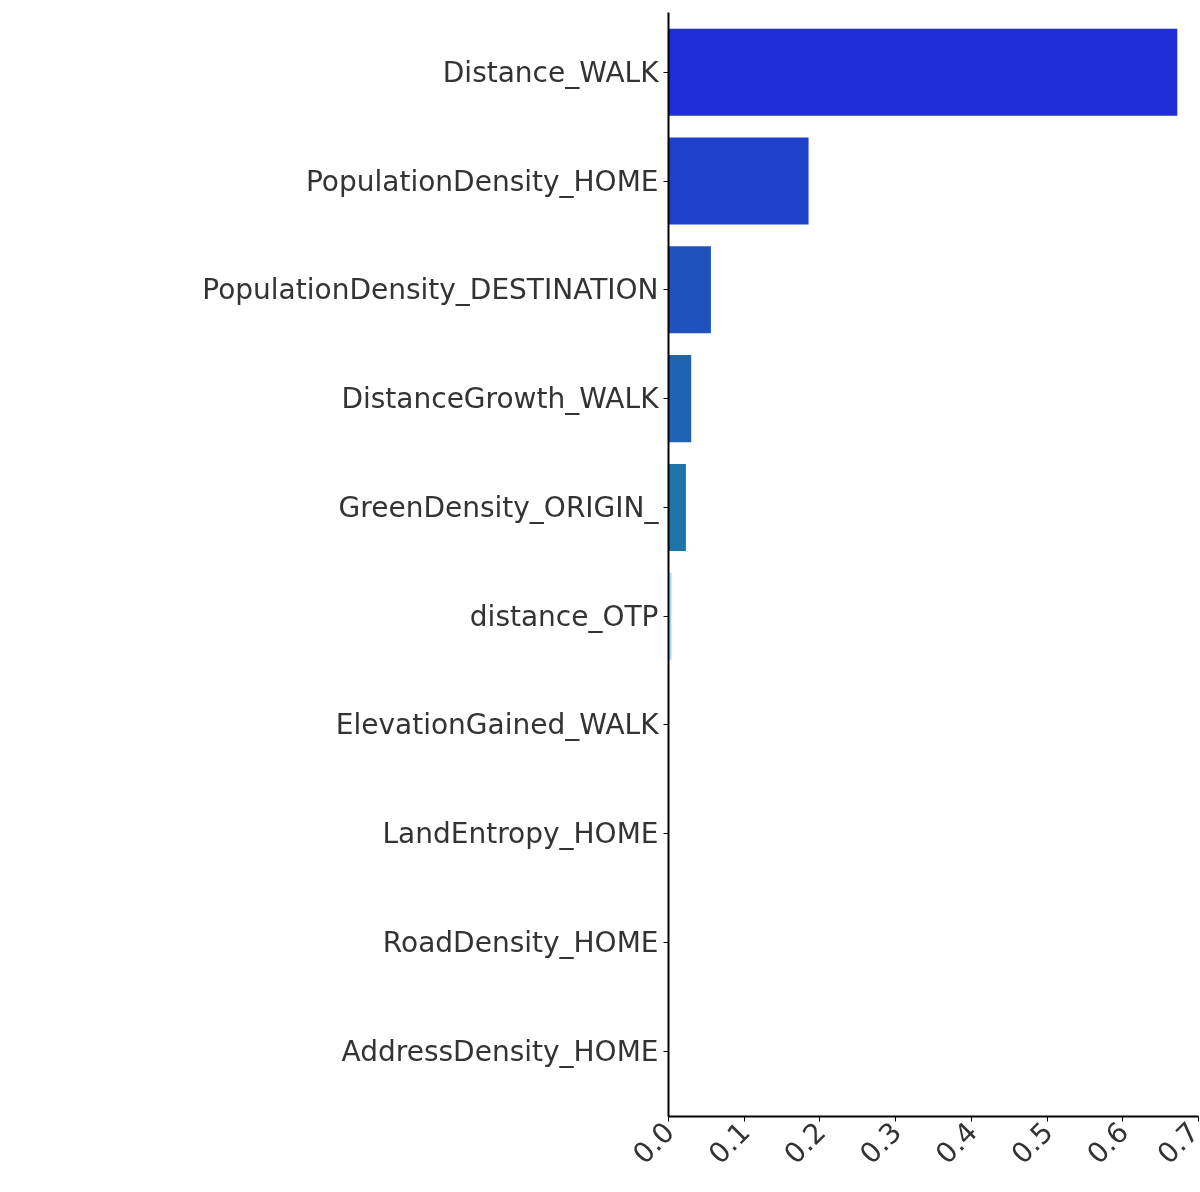  What do you see at coordinates (729, 1143) in the screenshot?
I see `x-tick-label: 0.1` at bounding box center [729, 1143].